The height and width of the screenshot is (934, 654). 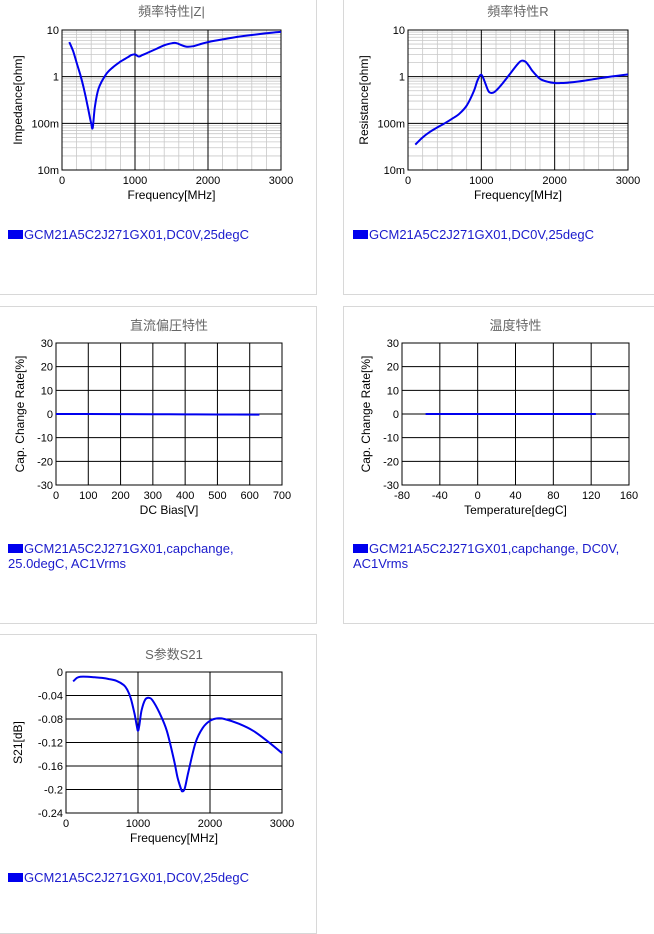 I want to click on s21-legend-text: GCM21A5C2J271GX01,DC0V,25degC, so click(x=136, y=877).